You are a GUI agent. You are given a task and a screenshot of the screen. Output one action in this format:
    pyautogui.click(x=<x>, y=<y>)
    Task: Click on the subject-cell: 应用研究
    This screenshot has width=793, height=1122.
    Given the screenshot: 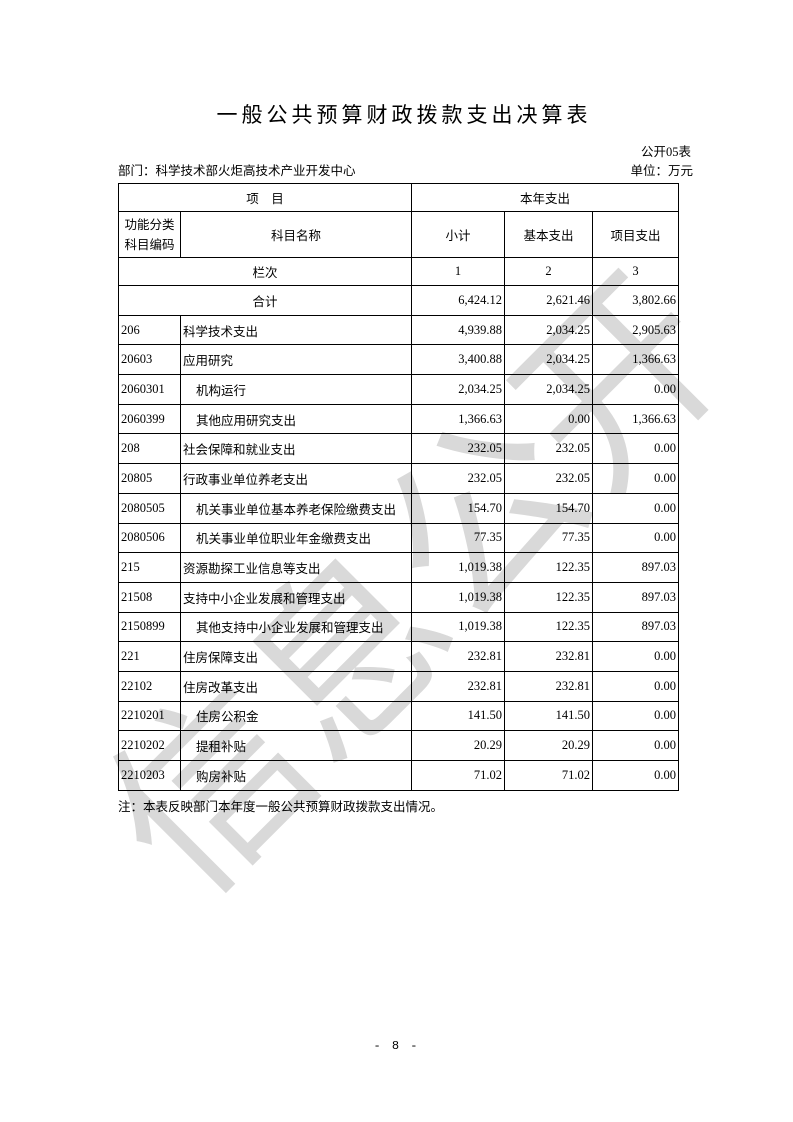 What is the action you would take?
    pyautogui.click(x=296, y=360)
    